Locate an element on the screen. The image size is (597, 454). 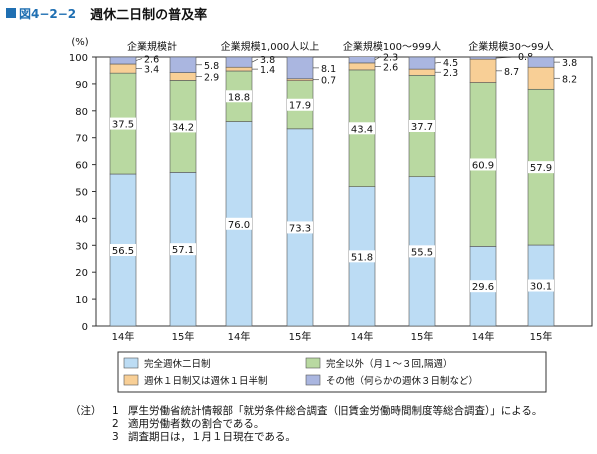
data-label: 57.9 is located at coordinates (541, 168).